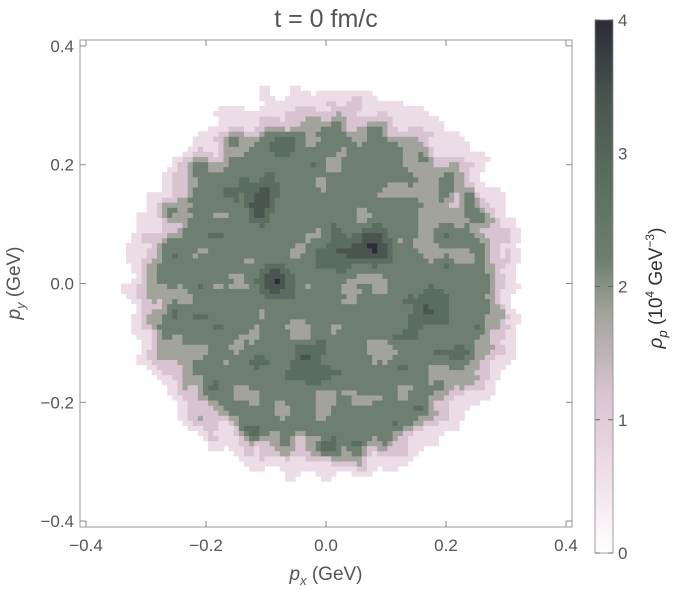 The height and width of the screenshot is (590, 681). What do you see at coordinates (566, 545) in the screenshot?
I see `x-tick-label: 0.4` at bounding box center [566, 545].